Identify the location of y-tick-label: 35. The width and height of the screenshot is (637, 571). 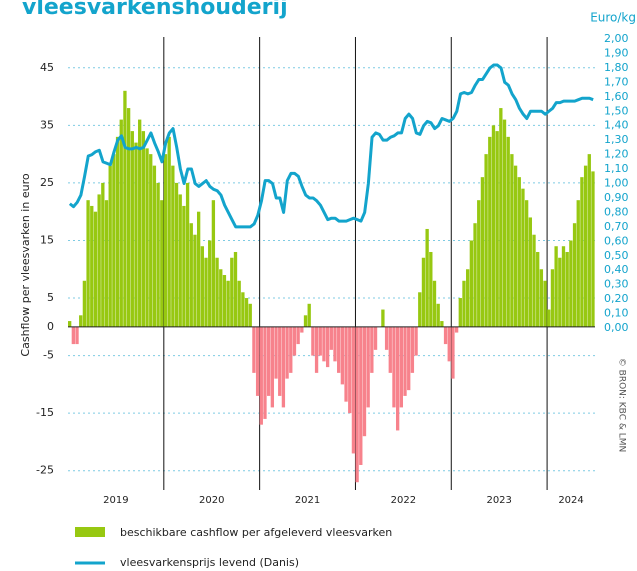
(47, 124).